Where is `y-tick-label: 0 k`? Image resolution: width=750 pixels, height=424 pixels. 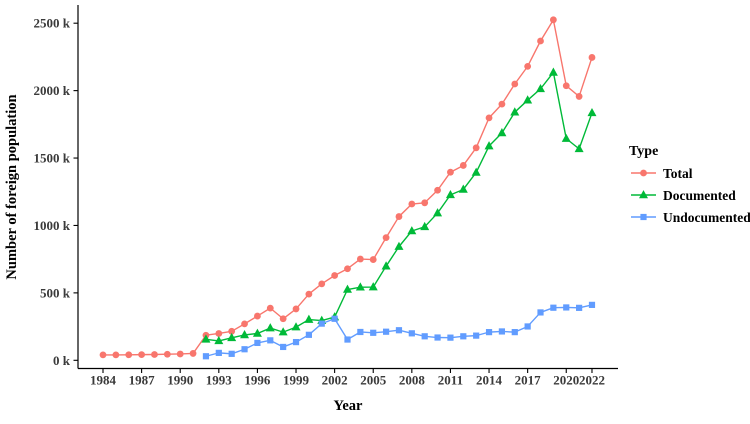 y-tick-label: 0 k is located at coordinates (62, 360).